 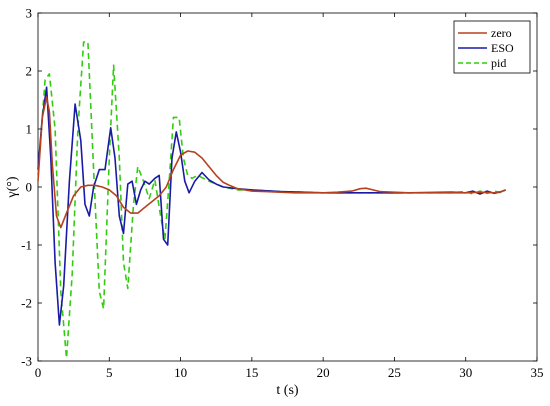 What do you see at coordinates (394, 372) in the screenshot?
I see `x-tick-label: 25` at bounding box center [394, 372].